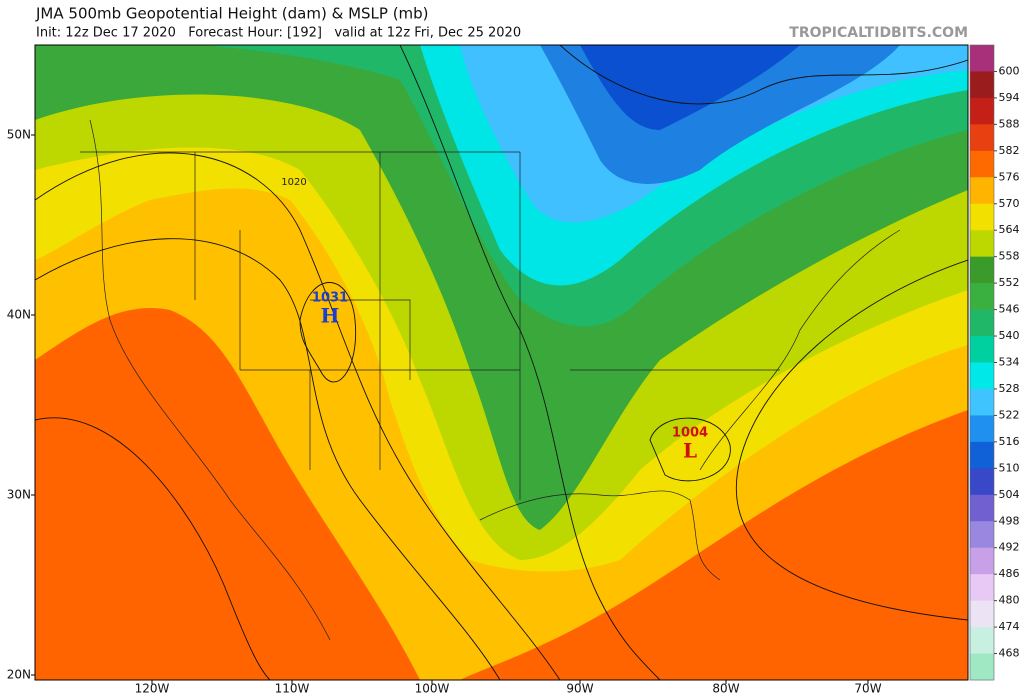 The height and width of the screenshot is (700, 1024). What do you see at coordinates (19, 135) in the screenshot?
I see `latitude-label: 50N` at bounding box center [19, 135].